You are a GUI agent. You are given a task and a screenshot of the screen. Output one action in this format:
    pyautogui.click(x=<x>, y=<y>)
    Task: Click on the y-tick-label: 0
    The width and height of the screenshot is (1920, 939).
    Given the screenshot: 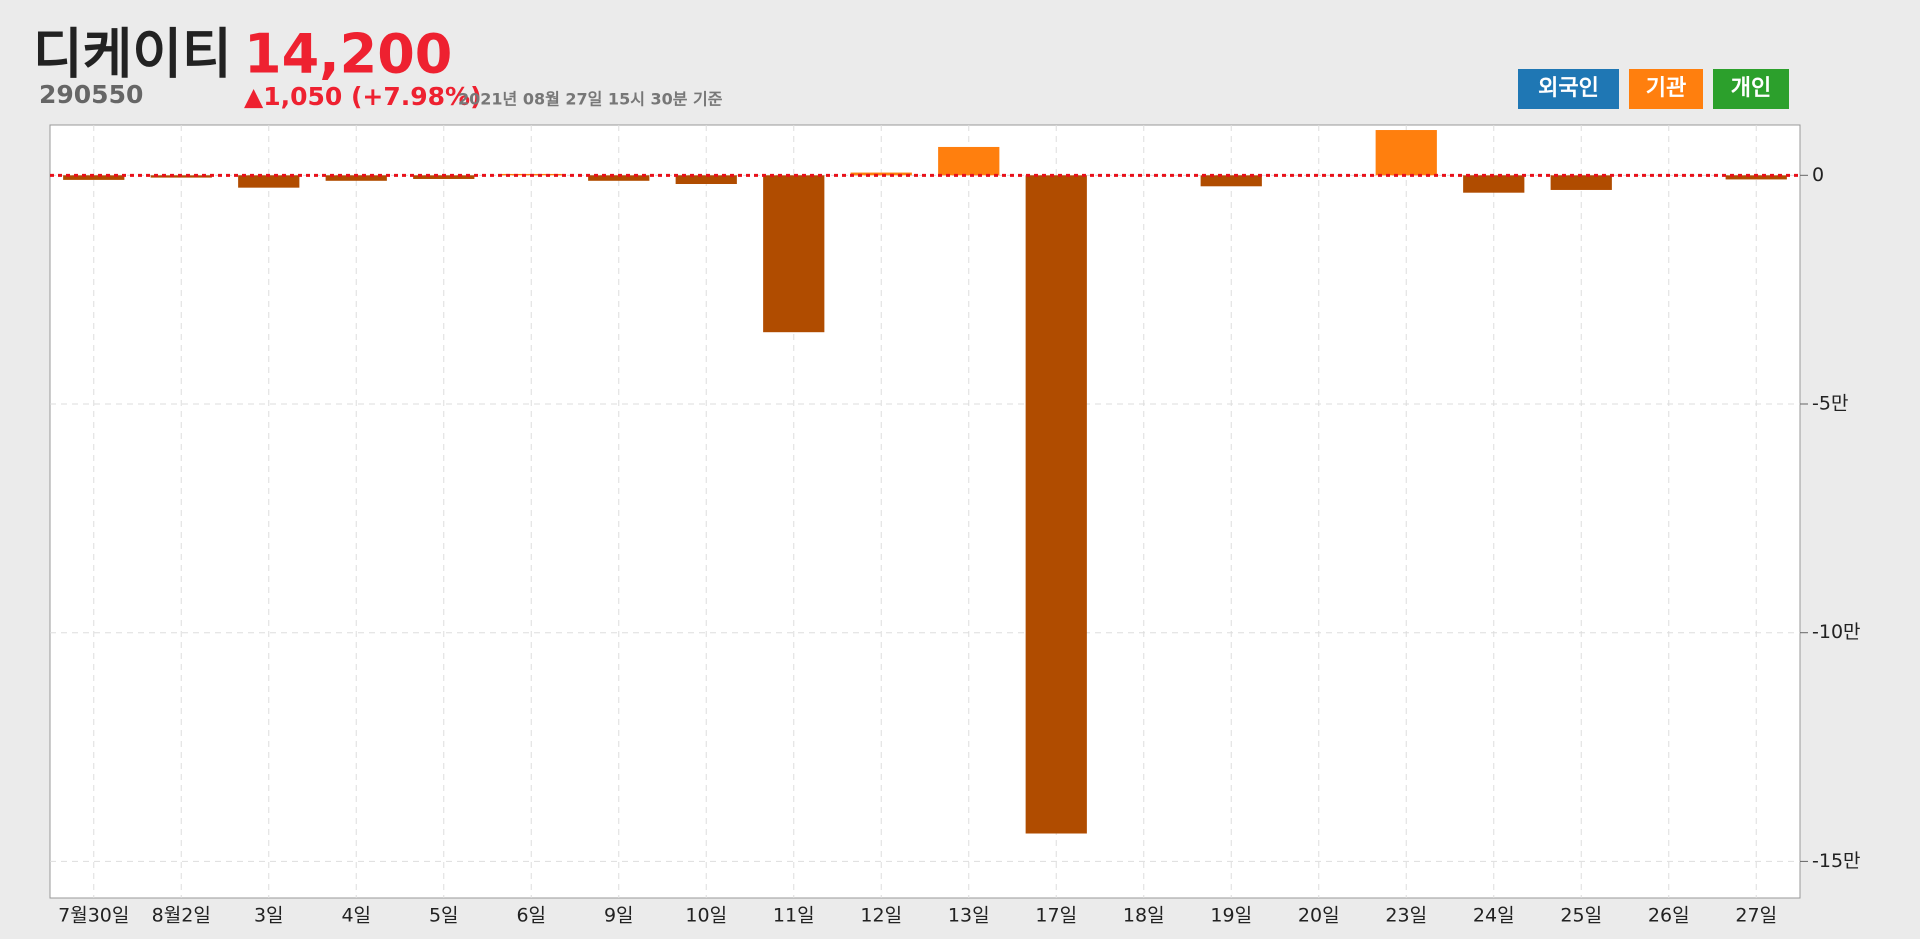 What is the action you would take?
    pyautogui.click(x=1818, y=175)
    